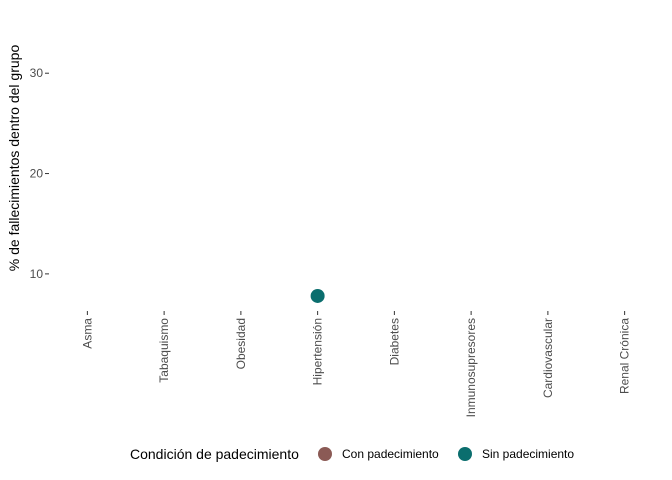 Image resolution: width=672 pixels, height=480 pixels. Describe the element at coordinates (37, 274) in the screenshot. I see `y-tick-label-10: 10` at that location.